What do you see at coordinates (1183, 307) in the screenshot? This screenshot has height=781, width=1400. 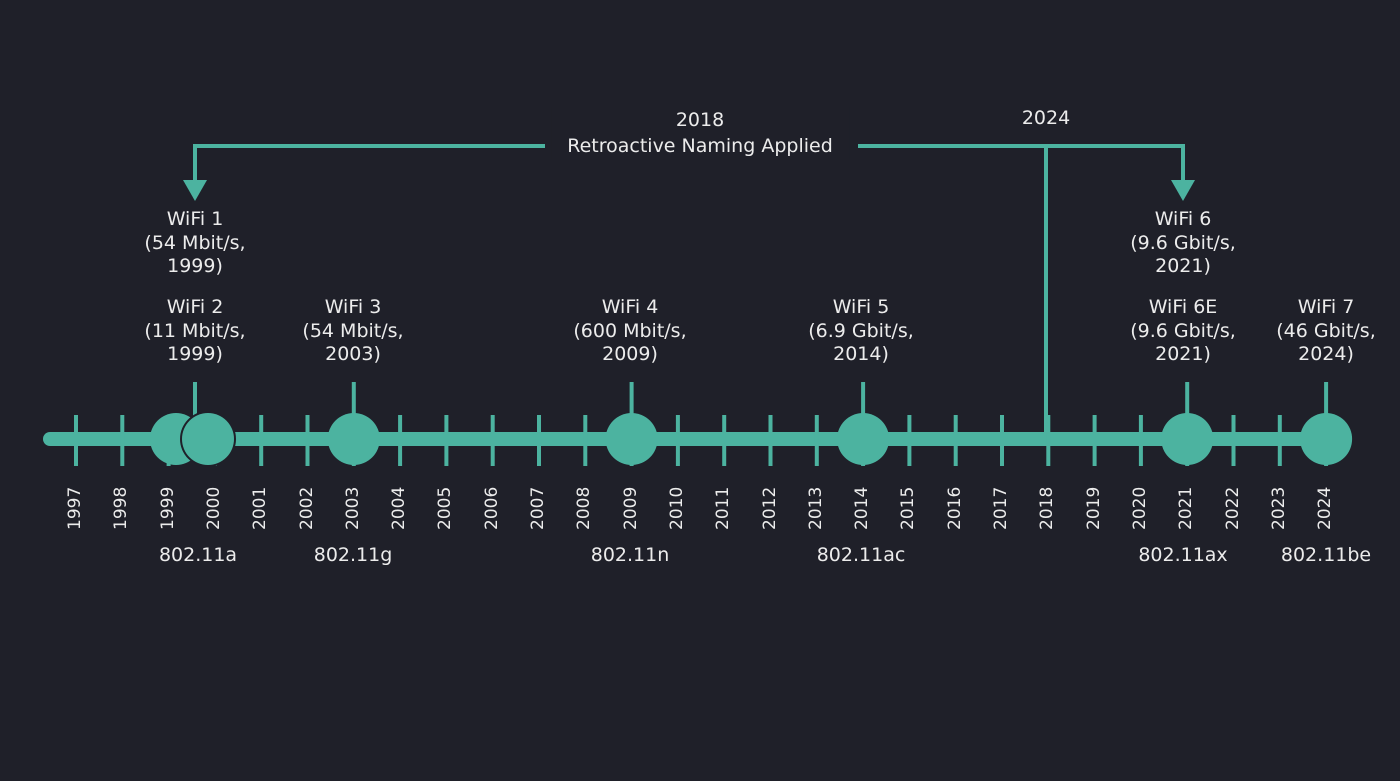 I see `generation-name: WiFi 6E` at bounding box center [1183, 307].